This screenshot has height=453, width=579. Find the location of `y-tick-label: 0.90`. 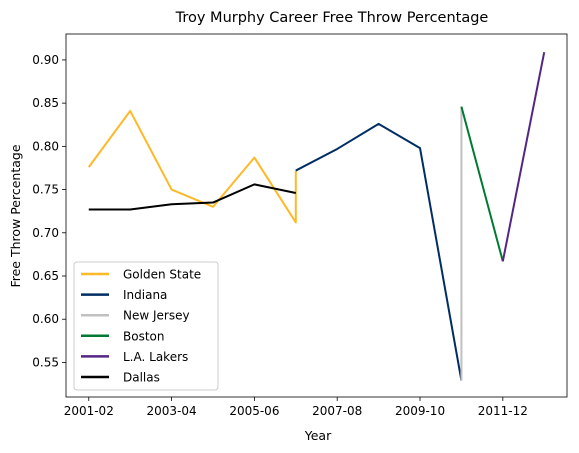

y-tick-label: 0.90 is located at coordinates (45, 60).